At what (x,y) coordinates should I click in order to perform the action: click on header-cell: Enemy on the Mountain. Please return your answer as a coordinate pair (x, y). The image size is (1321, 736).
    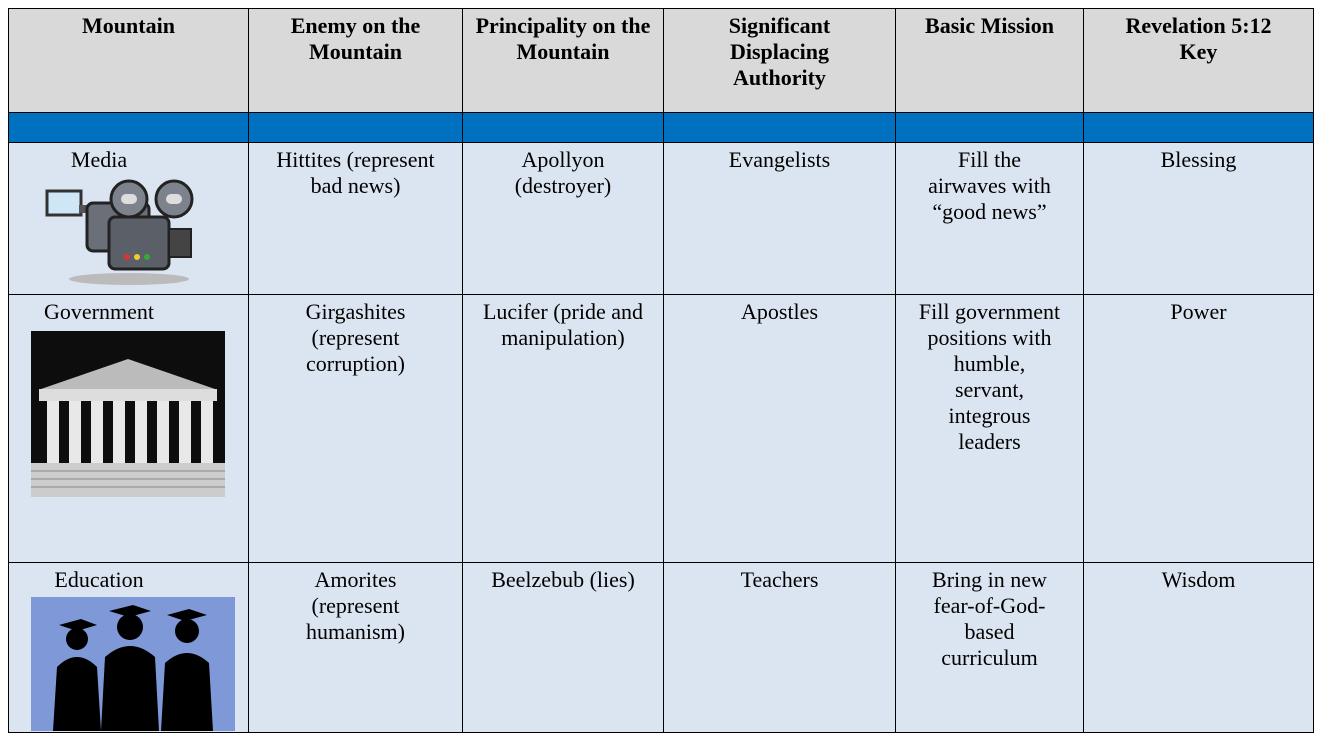
    Looking at the image, I should click on (355, 60).